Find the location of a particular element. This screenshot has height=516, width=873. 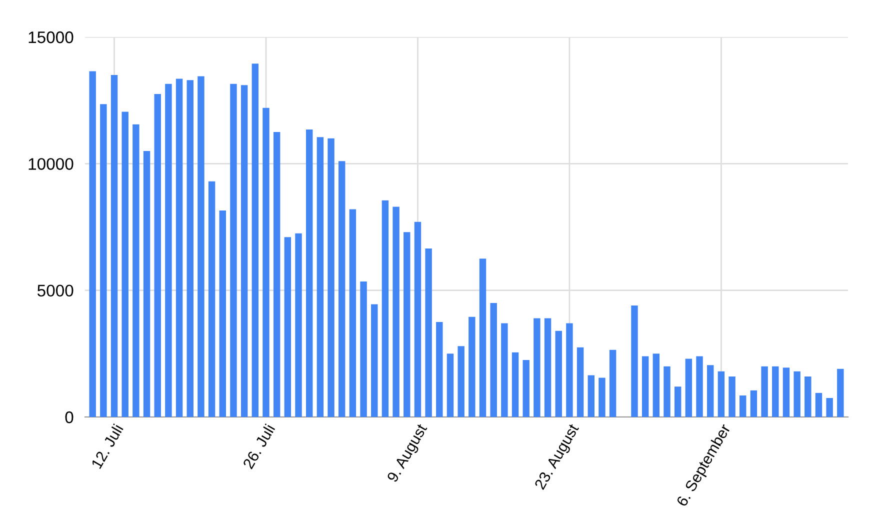

y-tick-label: 5000 is located at coordinates (55, 290).